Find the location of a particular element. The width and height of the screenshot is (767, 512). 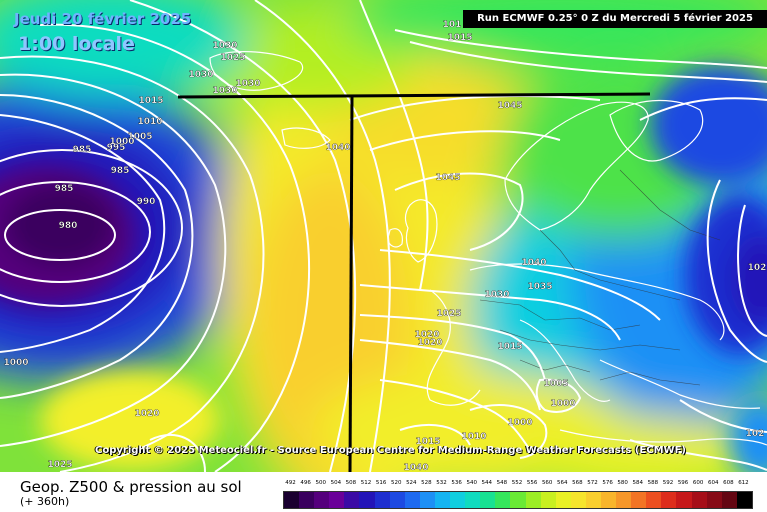

color-scale-tick-label: 580 is located at coordinates (622, 483).